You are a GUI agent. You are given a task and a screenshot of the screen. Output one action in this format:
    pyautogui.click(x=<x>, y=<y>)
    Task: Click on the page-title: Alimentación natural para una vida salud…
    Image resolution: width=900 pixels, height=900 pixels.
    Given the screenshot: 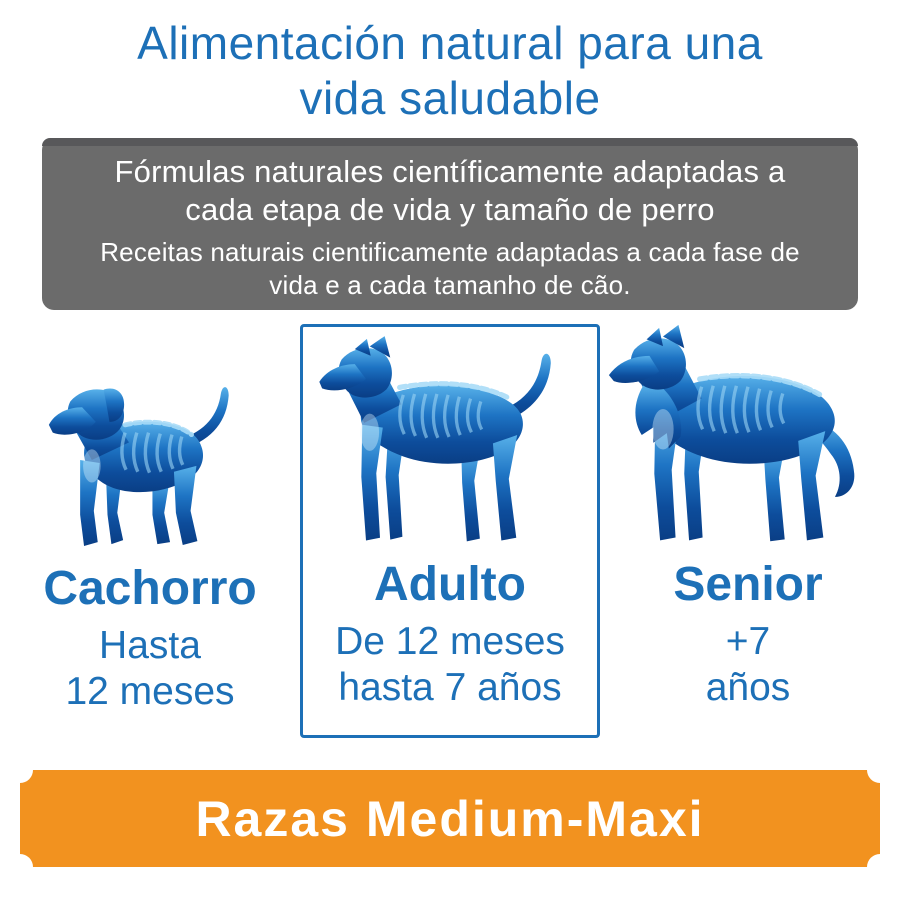 What is the action you would take?
    pyautogui.click(x=450, y=70)
    